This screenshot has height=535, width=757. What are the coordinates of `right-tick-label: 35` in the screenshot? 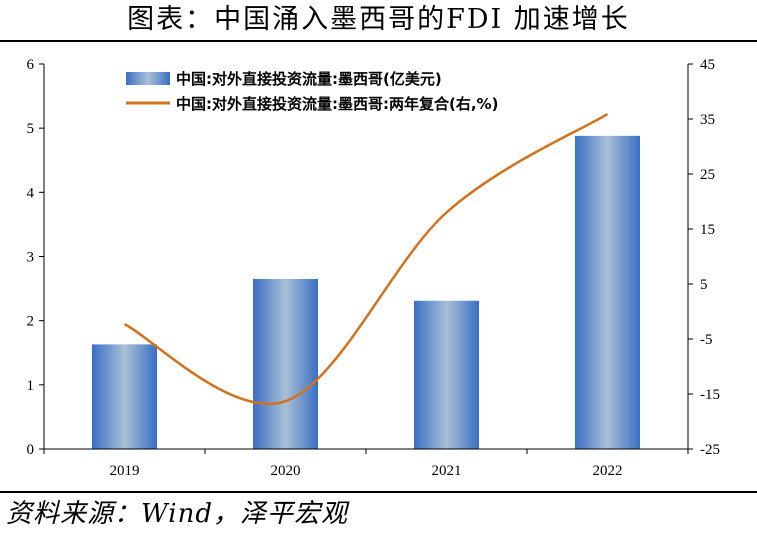 It's located at (707, 120).